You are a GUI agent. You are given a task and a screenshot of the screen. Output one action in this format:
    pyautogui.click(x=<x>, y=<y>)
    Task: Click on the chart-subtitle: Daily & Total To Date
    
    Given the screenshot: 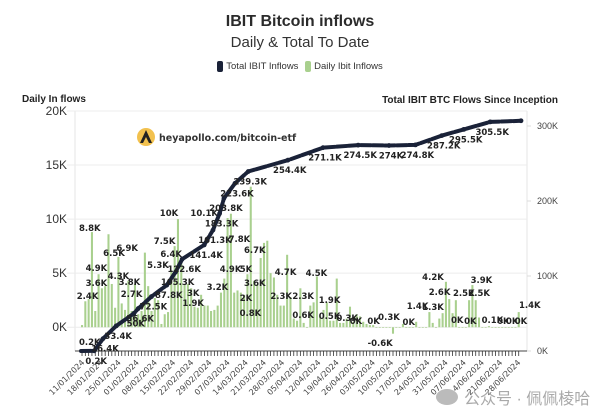 What is the action you would take?
    pyautogui.click(x=300, y=42)
    